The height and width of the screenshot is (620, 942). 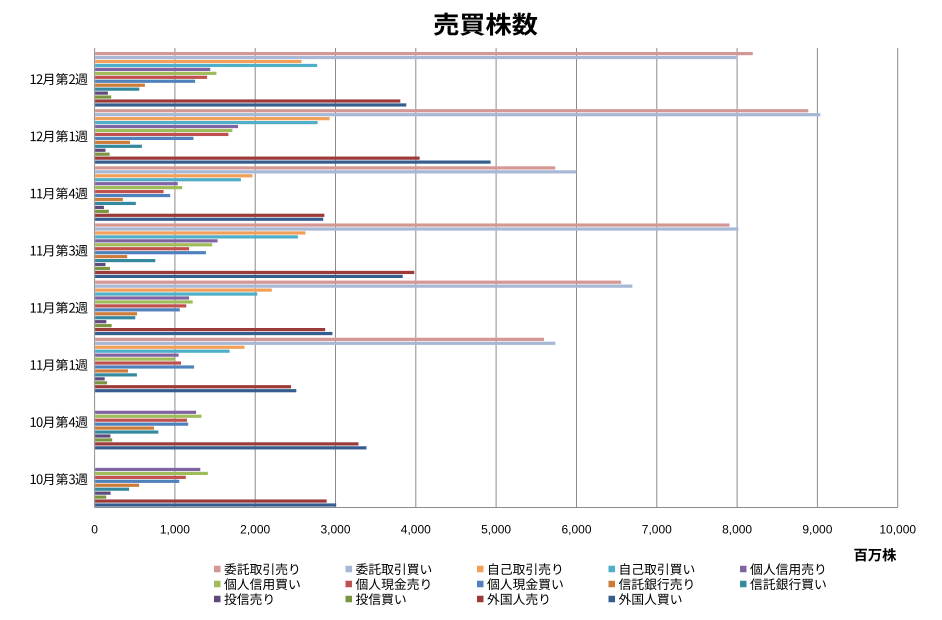 What do you see at coordinates (255, 529) in the screenshot?
I see `svg-text: 2,000` at bounding box center [255, 529].